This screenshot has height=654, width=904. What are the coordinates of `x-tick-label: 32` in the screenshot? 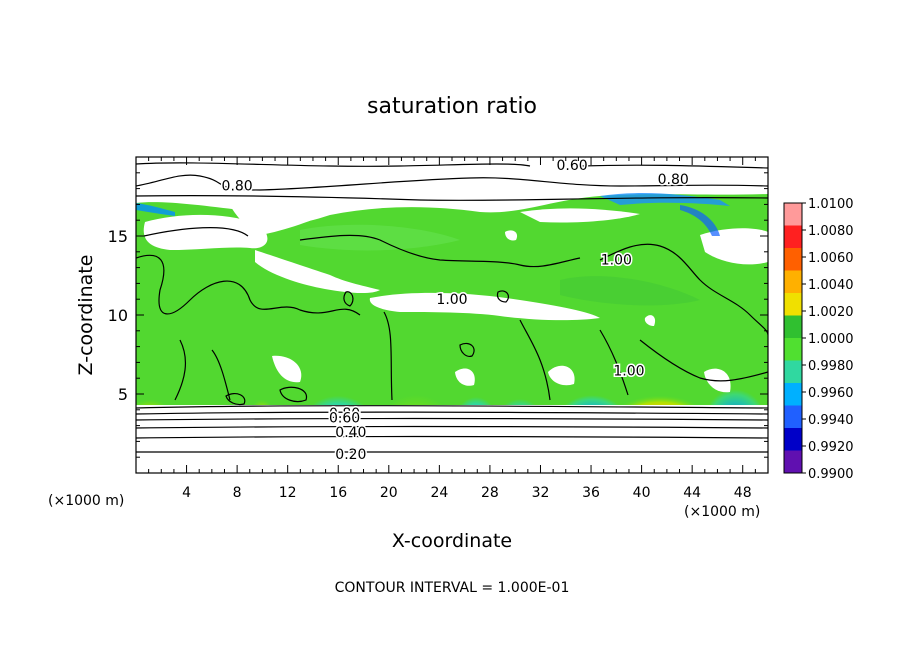 It's located at (541, 493).